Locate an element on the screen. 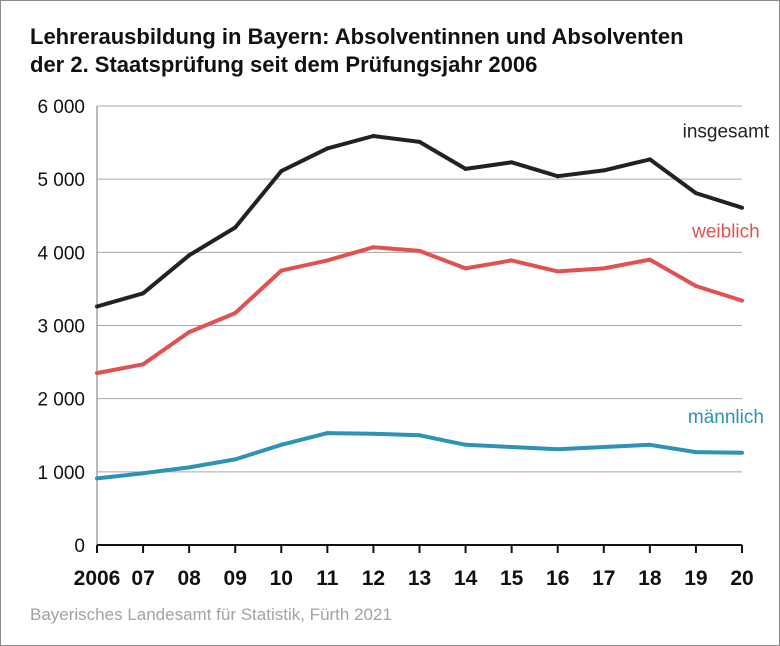 The image size is (780, 646). series-label-1: weiblich is located at coordinates (725, 232).